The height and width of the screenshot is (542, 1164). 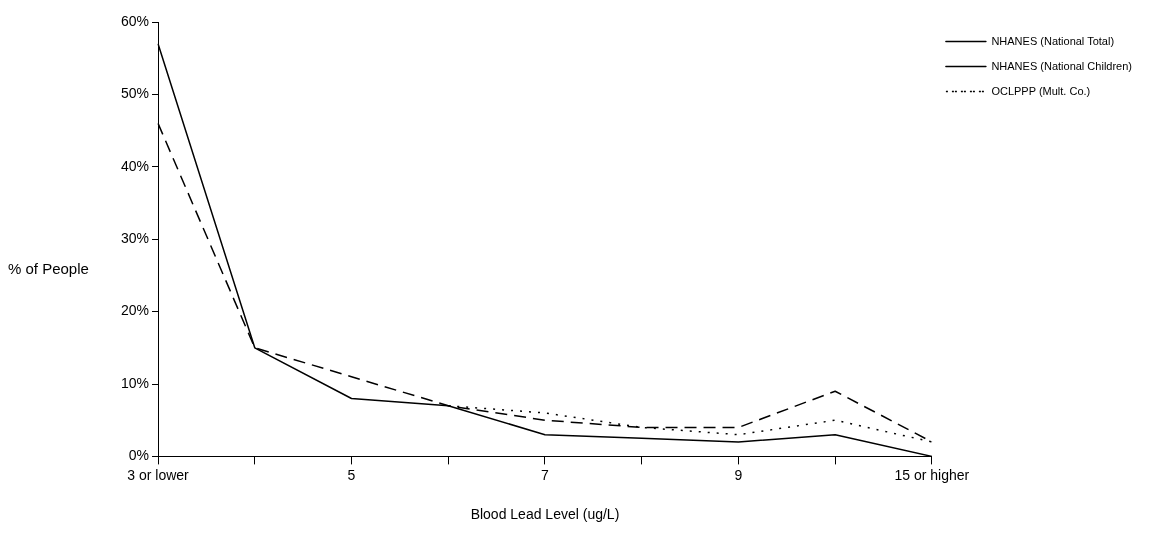 What do you see at coordinates (135, 165) in the screenshot?
I see `y-tick-label: 40%` at bounding box center [135, 165].